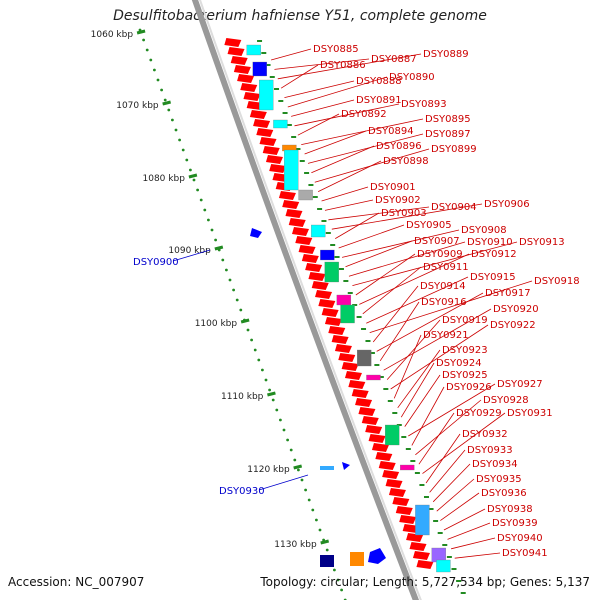 This screenshot has width=600, height=600. What do you see at coordinates (446, 335) in the screenshot?
I see `gene-label: DSY0921` at bounding box center [446, 335].